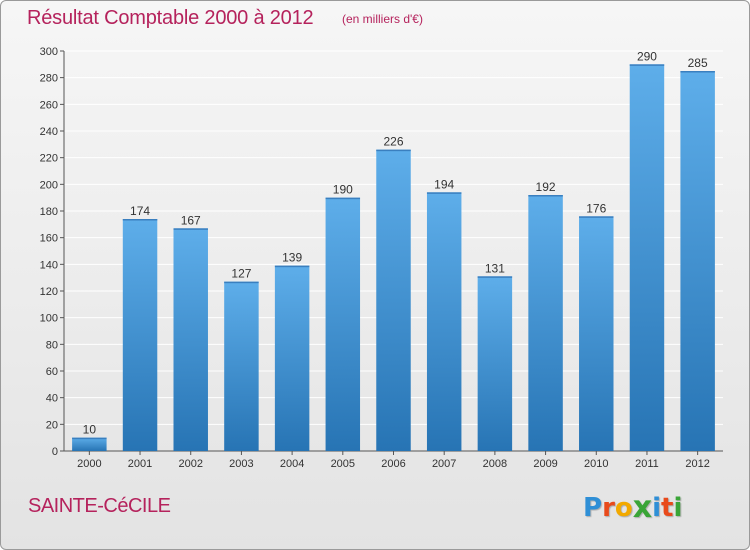  I want to click on value-label: 190, so click(343, 190).